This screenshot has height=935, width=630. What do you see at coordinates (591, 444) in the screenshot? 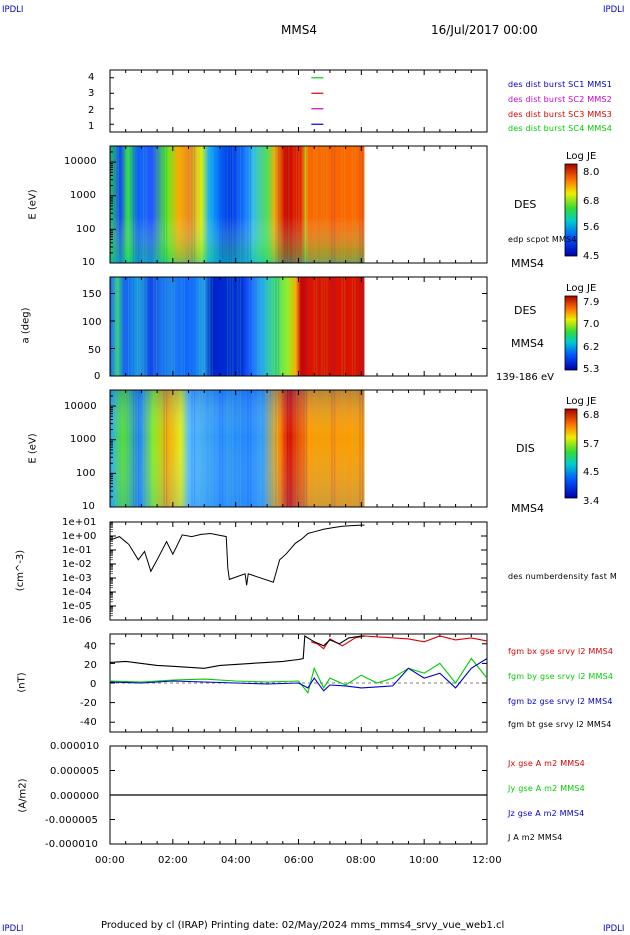
I see `dis-energy-cbar-tick-1: 5.7` at bounding box center [591, 444].